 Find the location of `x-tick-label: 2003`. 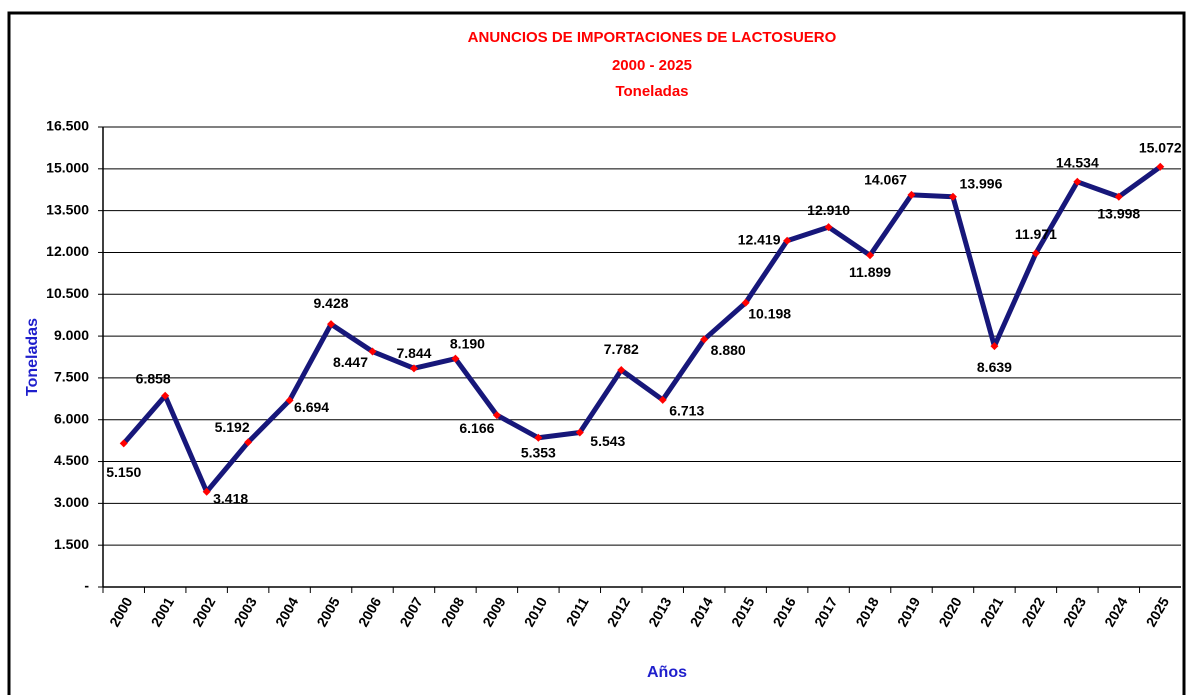

x-tick-label: 2003 is located at coordinates (245, 611).